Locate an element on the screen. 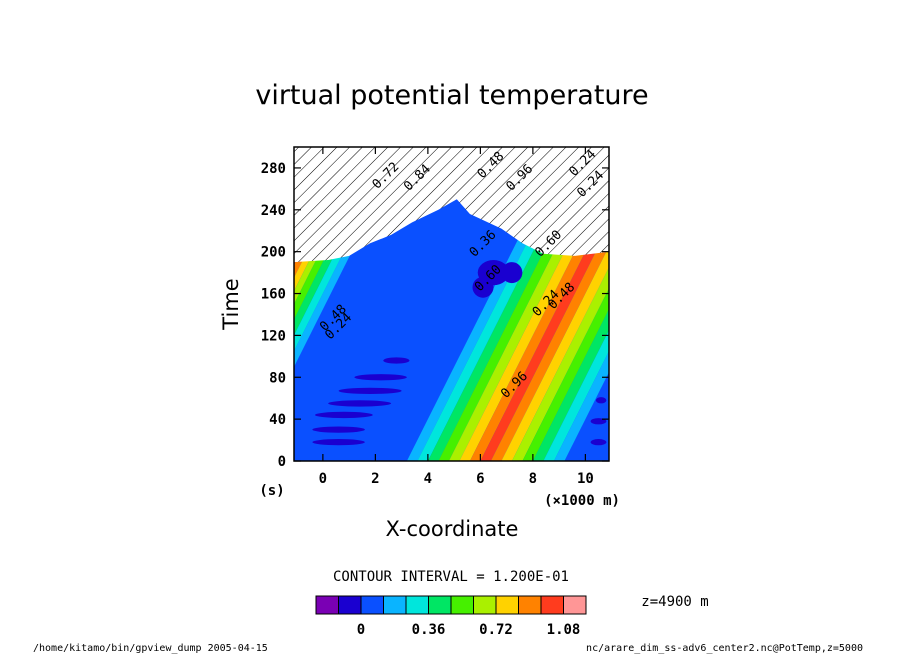 This screenshot has height=654, width=904. x-tick-label-5: 10 is located at coordinates (585, 479).